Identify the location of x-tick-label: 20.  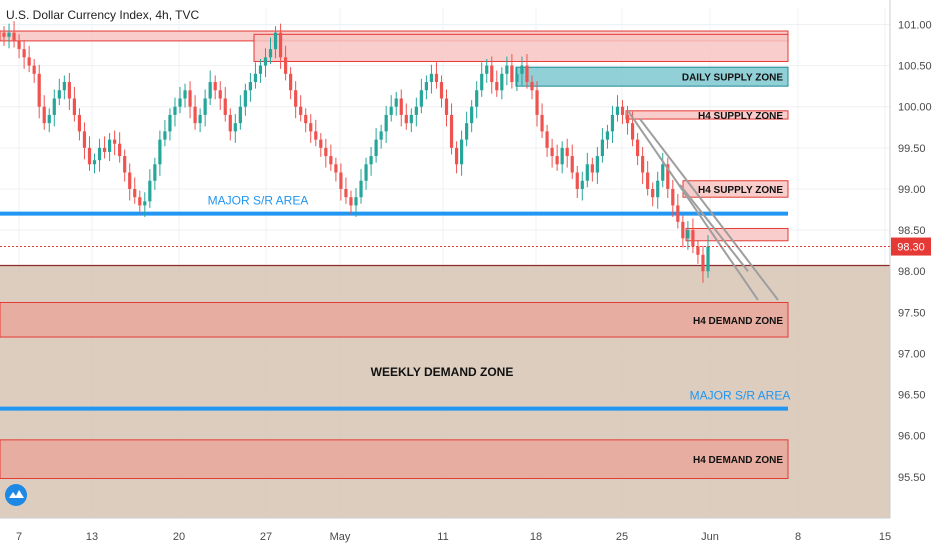
(179, 537).